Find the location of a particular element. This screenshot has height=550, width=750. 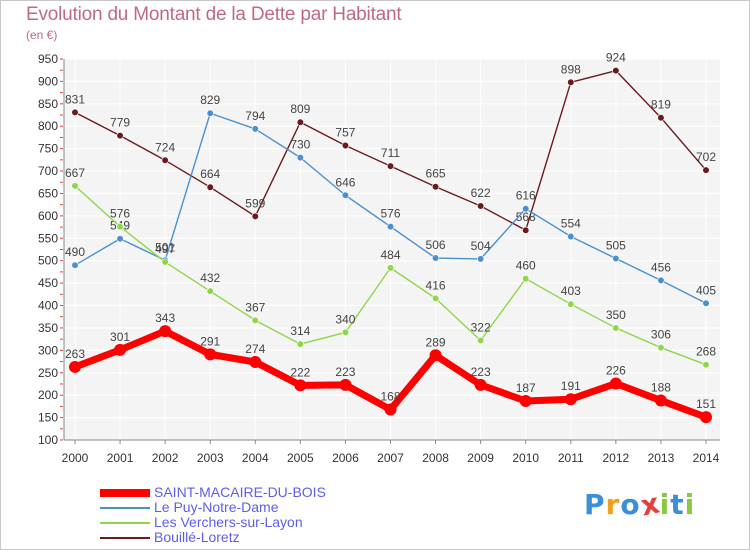

data-label: 460 is located at coordinates (526, 266).